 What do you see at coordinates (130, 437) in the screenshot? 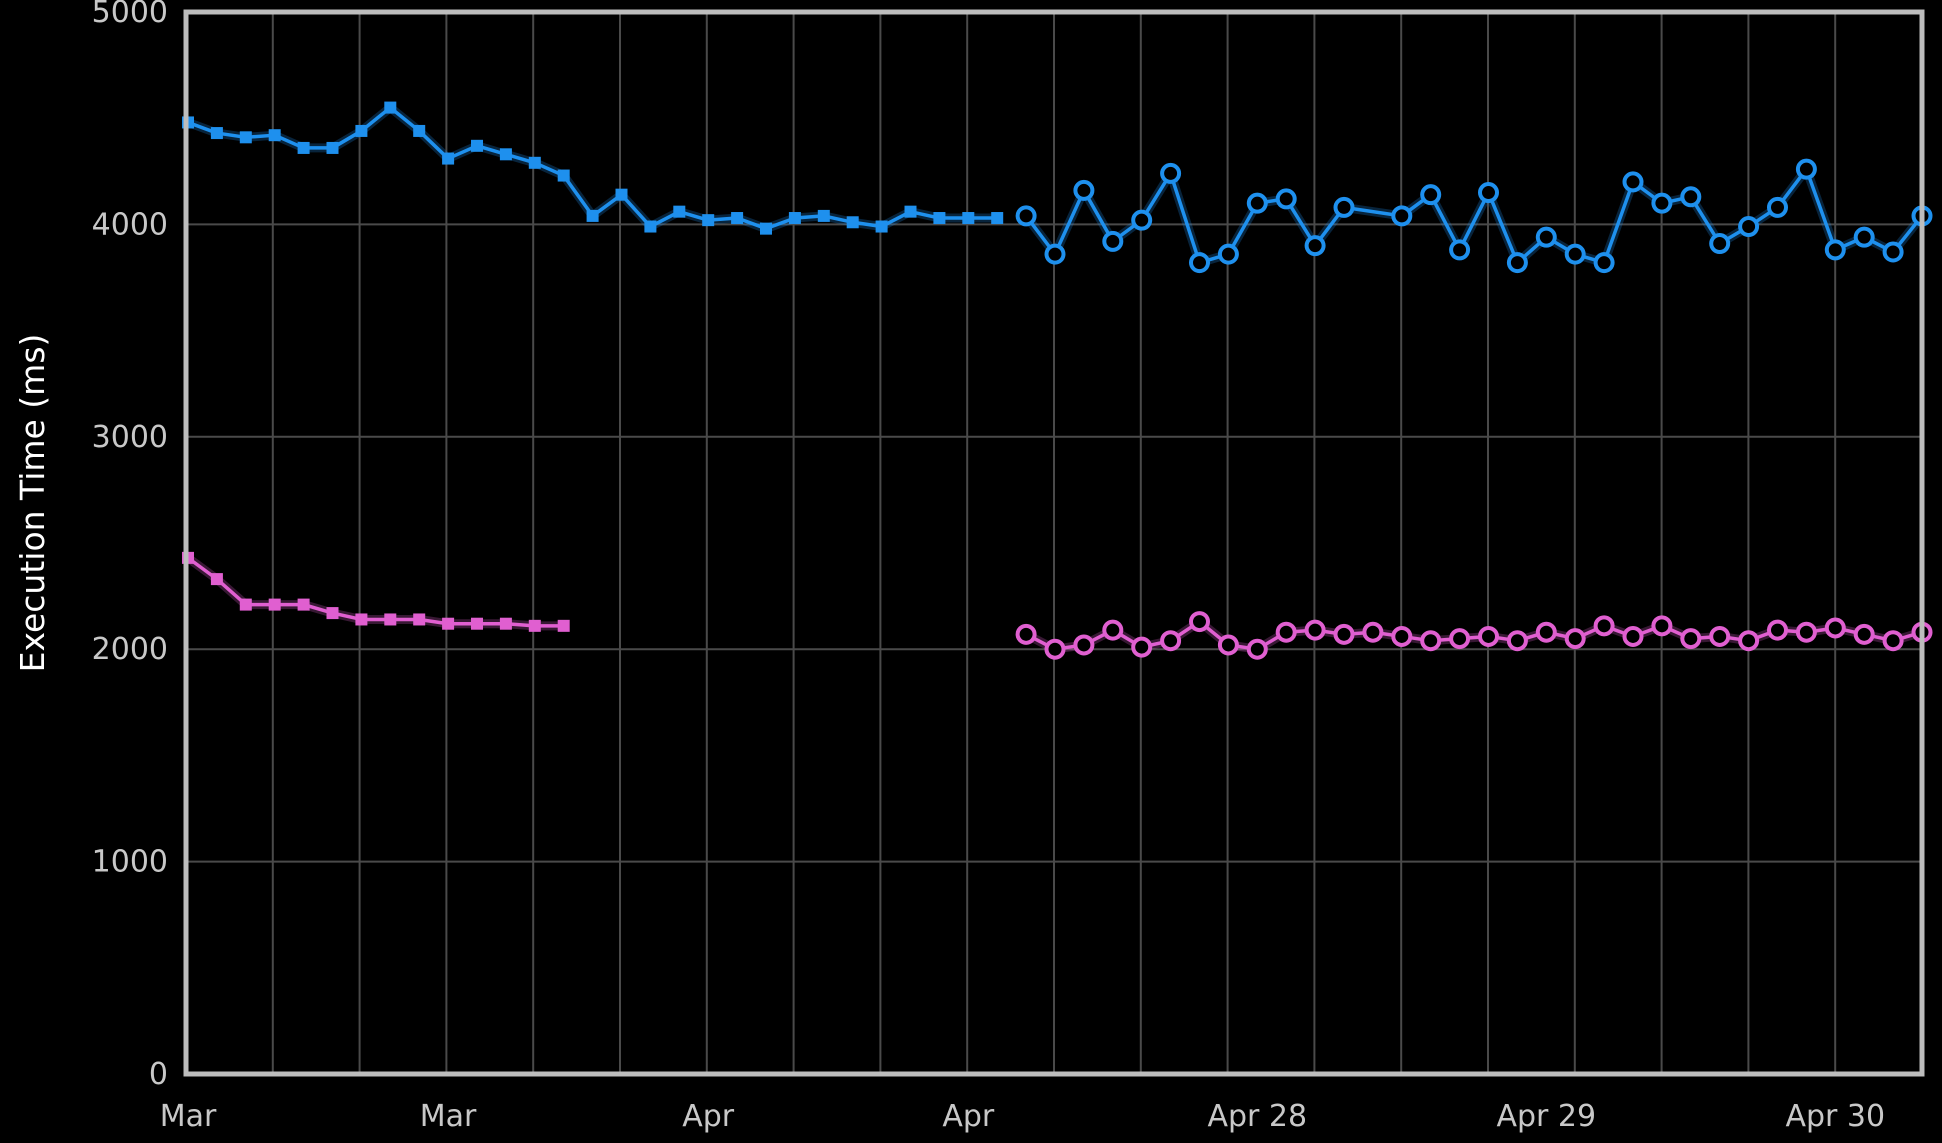
I see `y-tick-label: 3000` at bounding box center [130, 437].